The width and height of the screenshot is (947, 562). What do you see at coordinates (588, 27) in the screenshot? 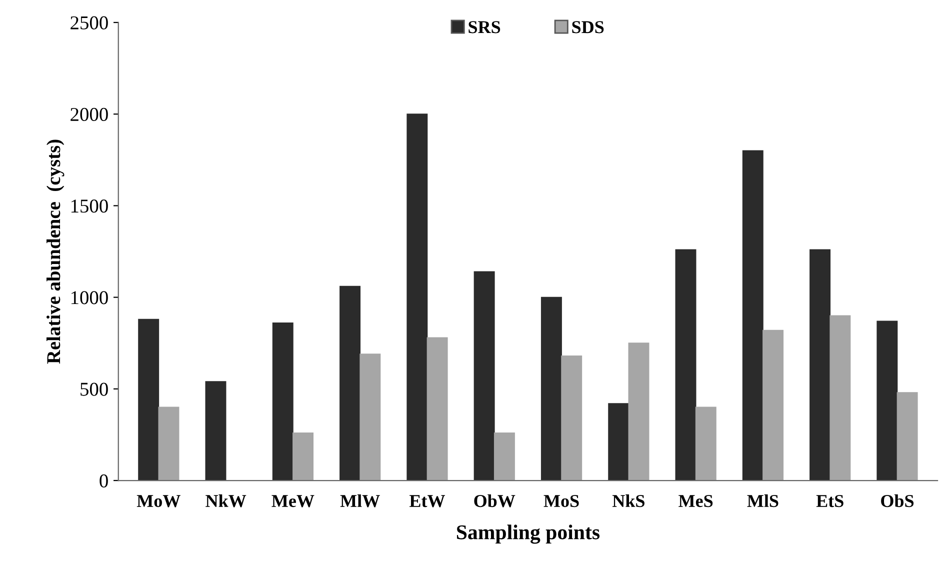
I see `legend-label: SDS` at bounding box center [588, 27].